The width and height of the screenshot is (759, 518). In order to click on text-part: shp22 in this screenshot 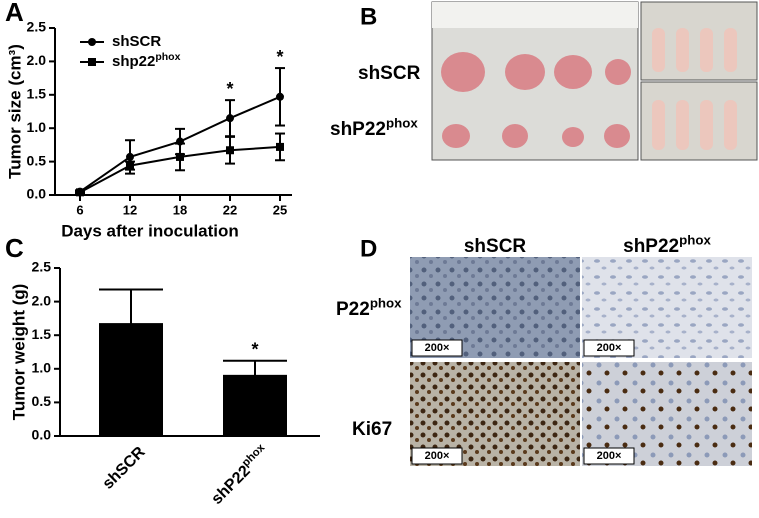, I will do `click(133, 61)`.